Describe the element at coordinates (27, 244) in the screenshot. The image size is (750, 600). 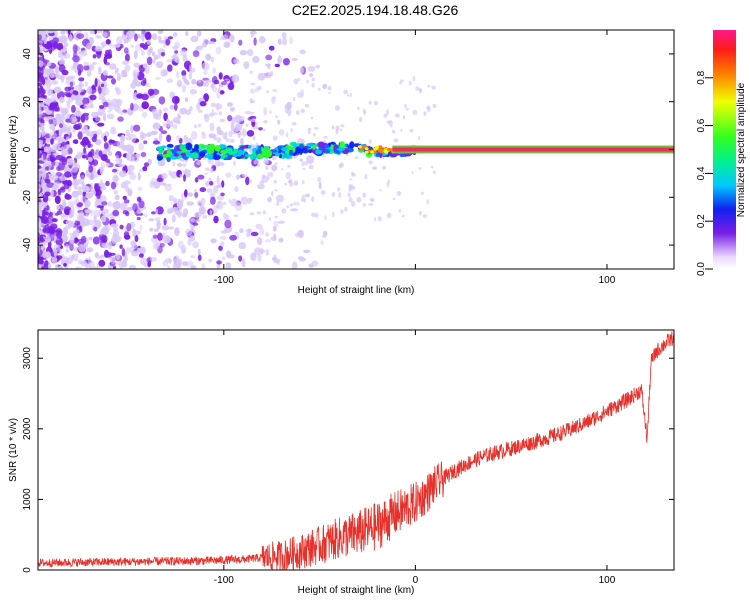
I see `y-tick-label: -40` at that location.